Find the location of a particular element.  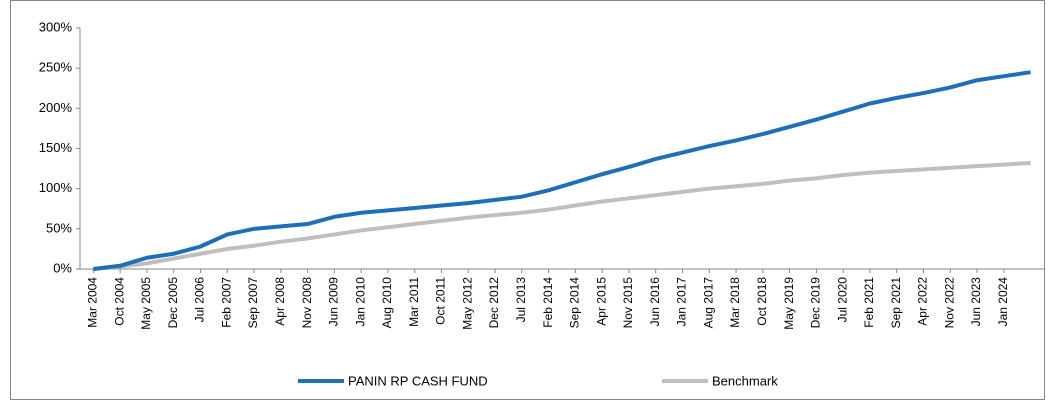

x-tick-label: May 2012 is located at coordinates (467, 303).